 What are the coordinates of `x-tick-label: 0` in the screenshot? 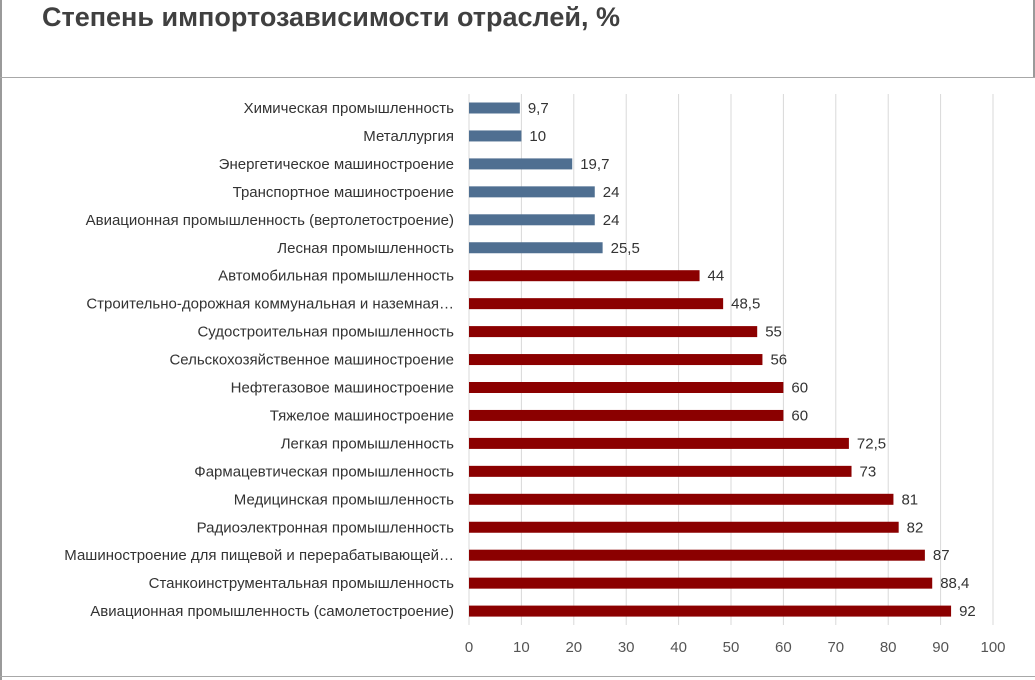 It's located at (469, 647).